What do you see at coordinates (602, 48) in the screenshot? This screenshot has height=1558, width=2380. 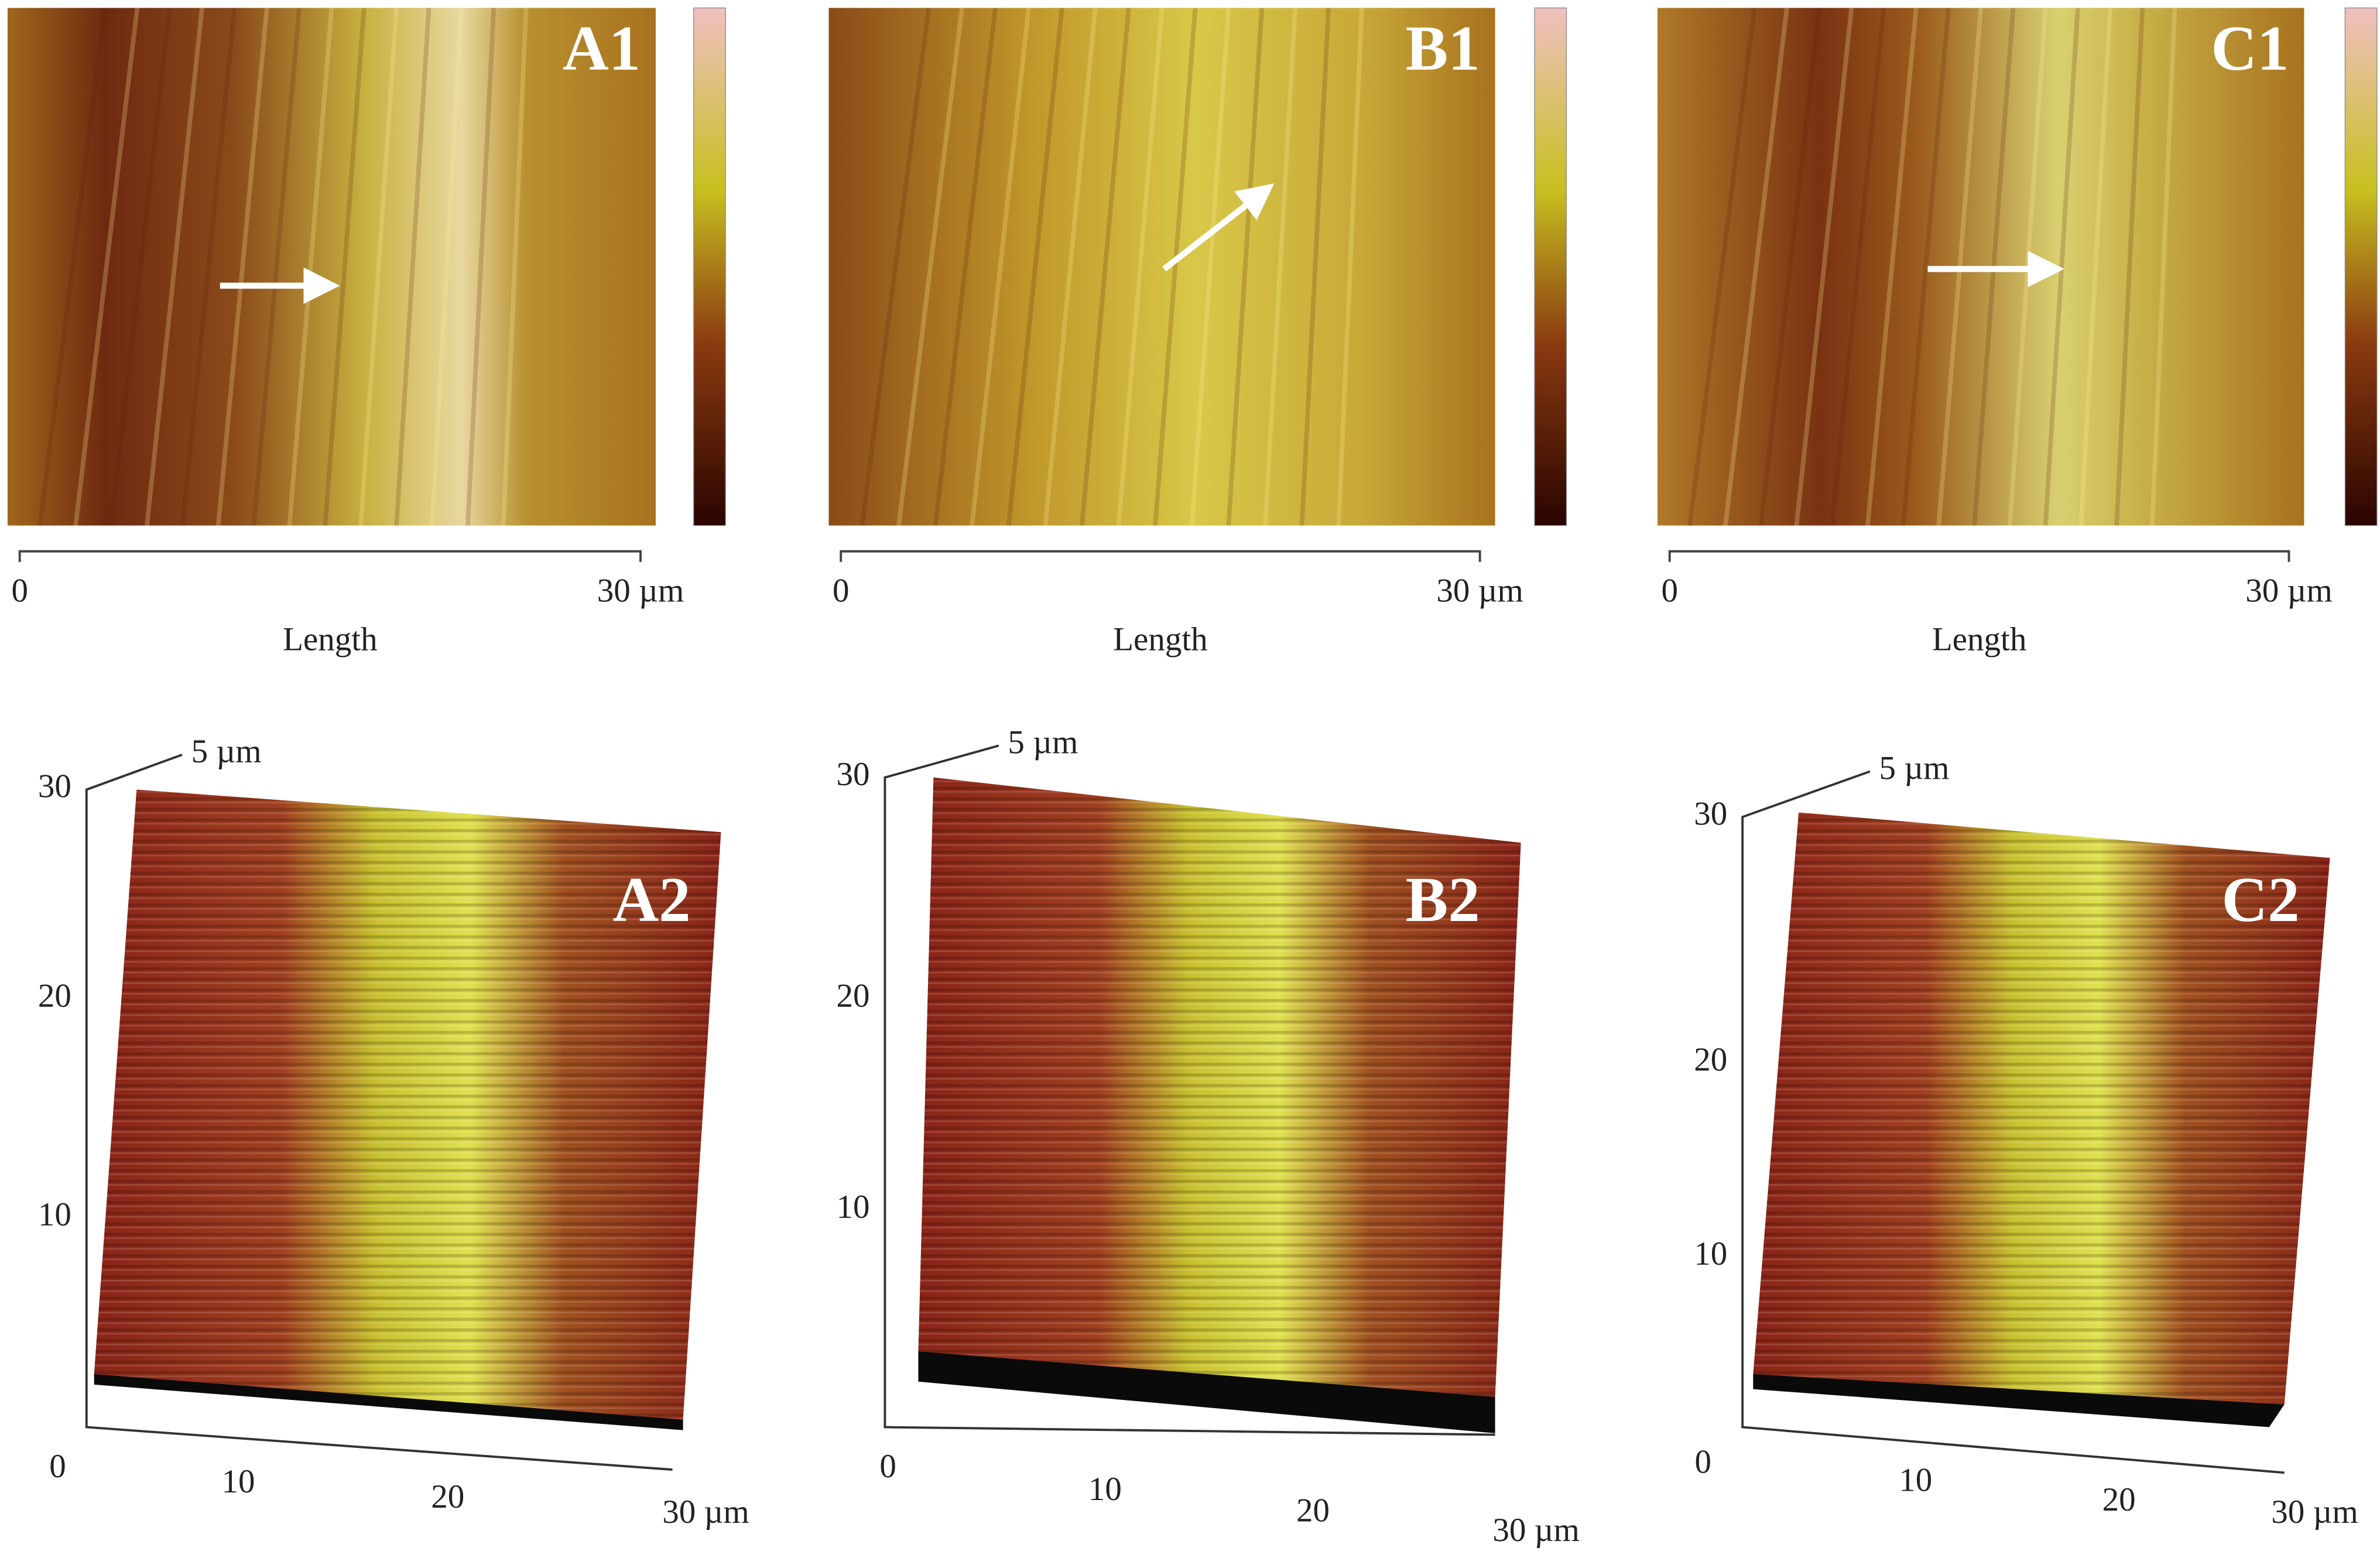 I see `panel-label: A1` at bounding box center [602, 48].